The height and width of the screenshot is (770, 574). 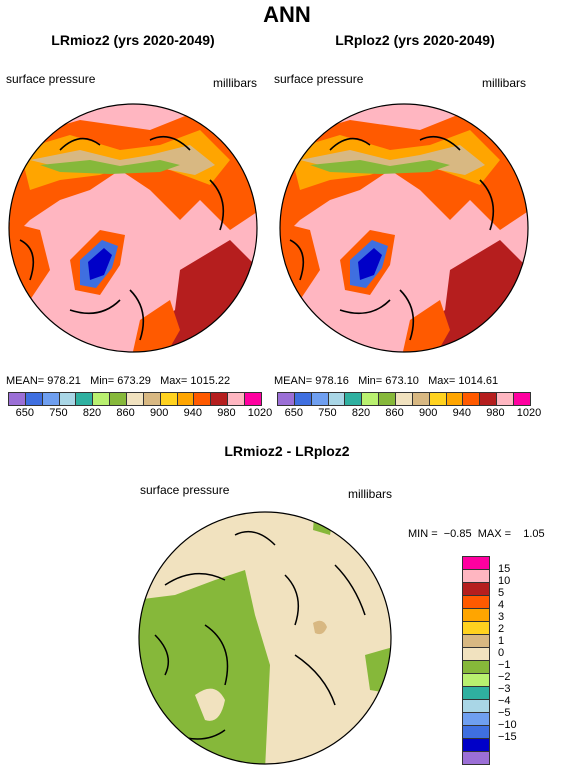 What do you see at coordinates (287, 451) in the screenshot?
I see `diff-panel-title: LRmioz2 - LRploz2` at bounding box center [287, 451].